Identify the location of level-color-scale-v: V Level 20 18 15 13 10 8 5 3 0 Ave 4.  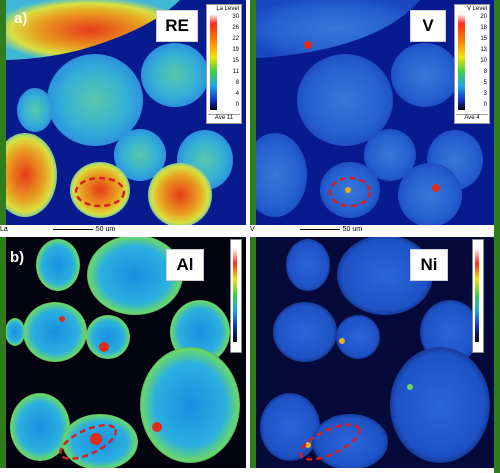
(472, 64).